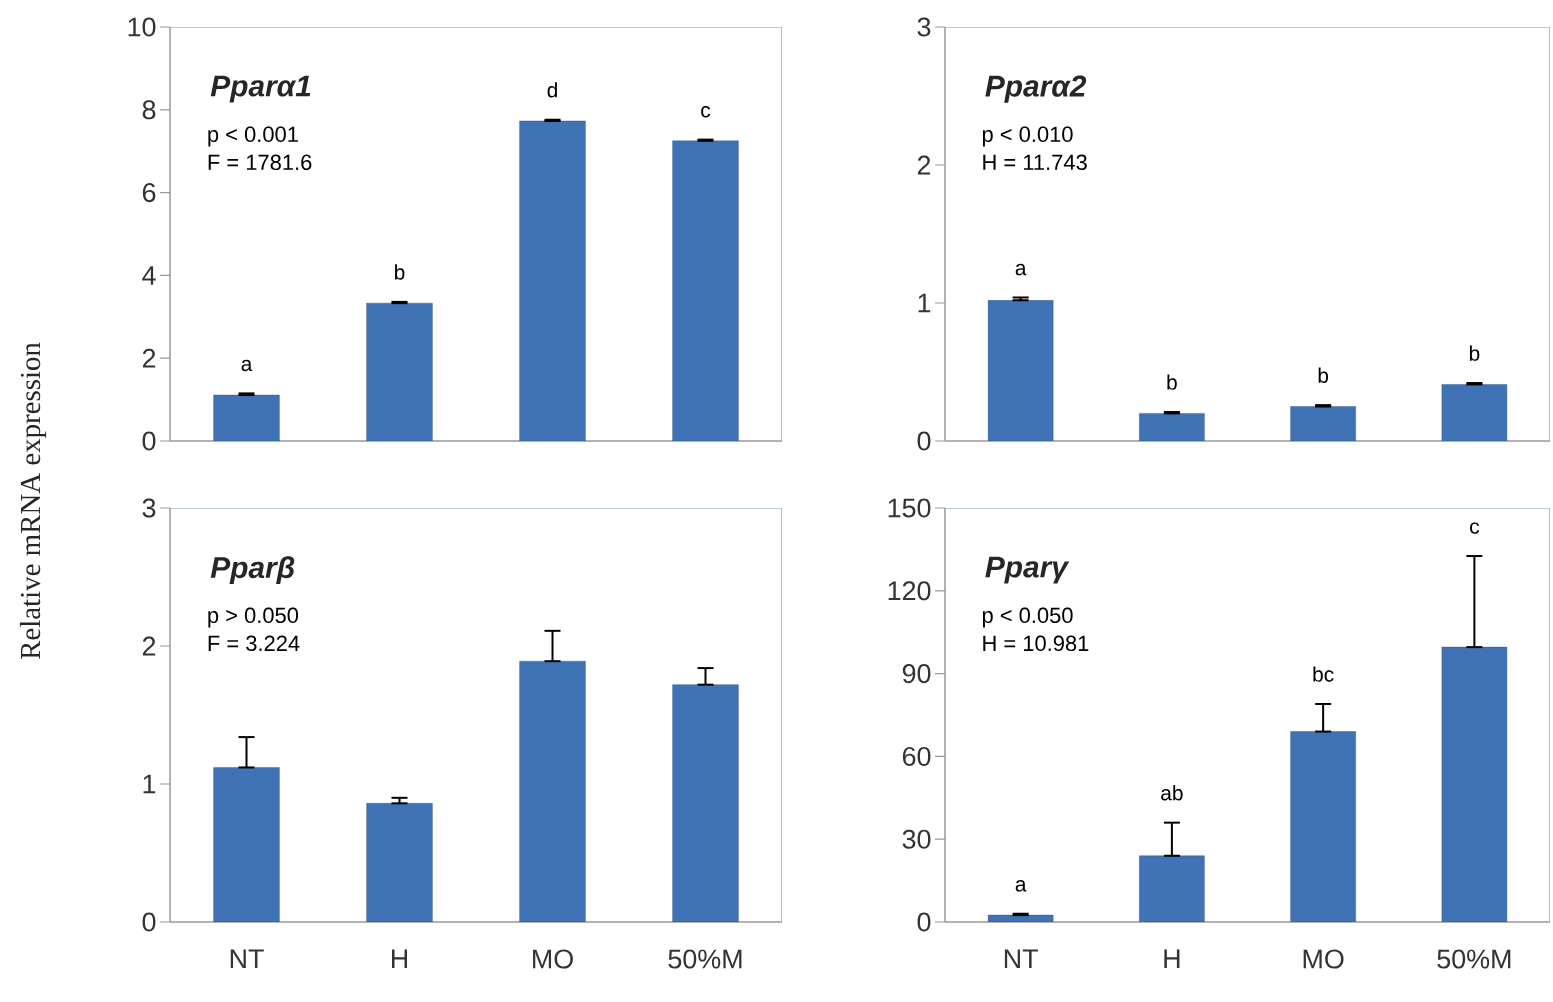 The height and width of the screenshot is (1002, 1553). Describe the element at coordinates (552, 90) in the screenshot. I see `annotation: d` at that location.